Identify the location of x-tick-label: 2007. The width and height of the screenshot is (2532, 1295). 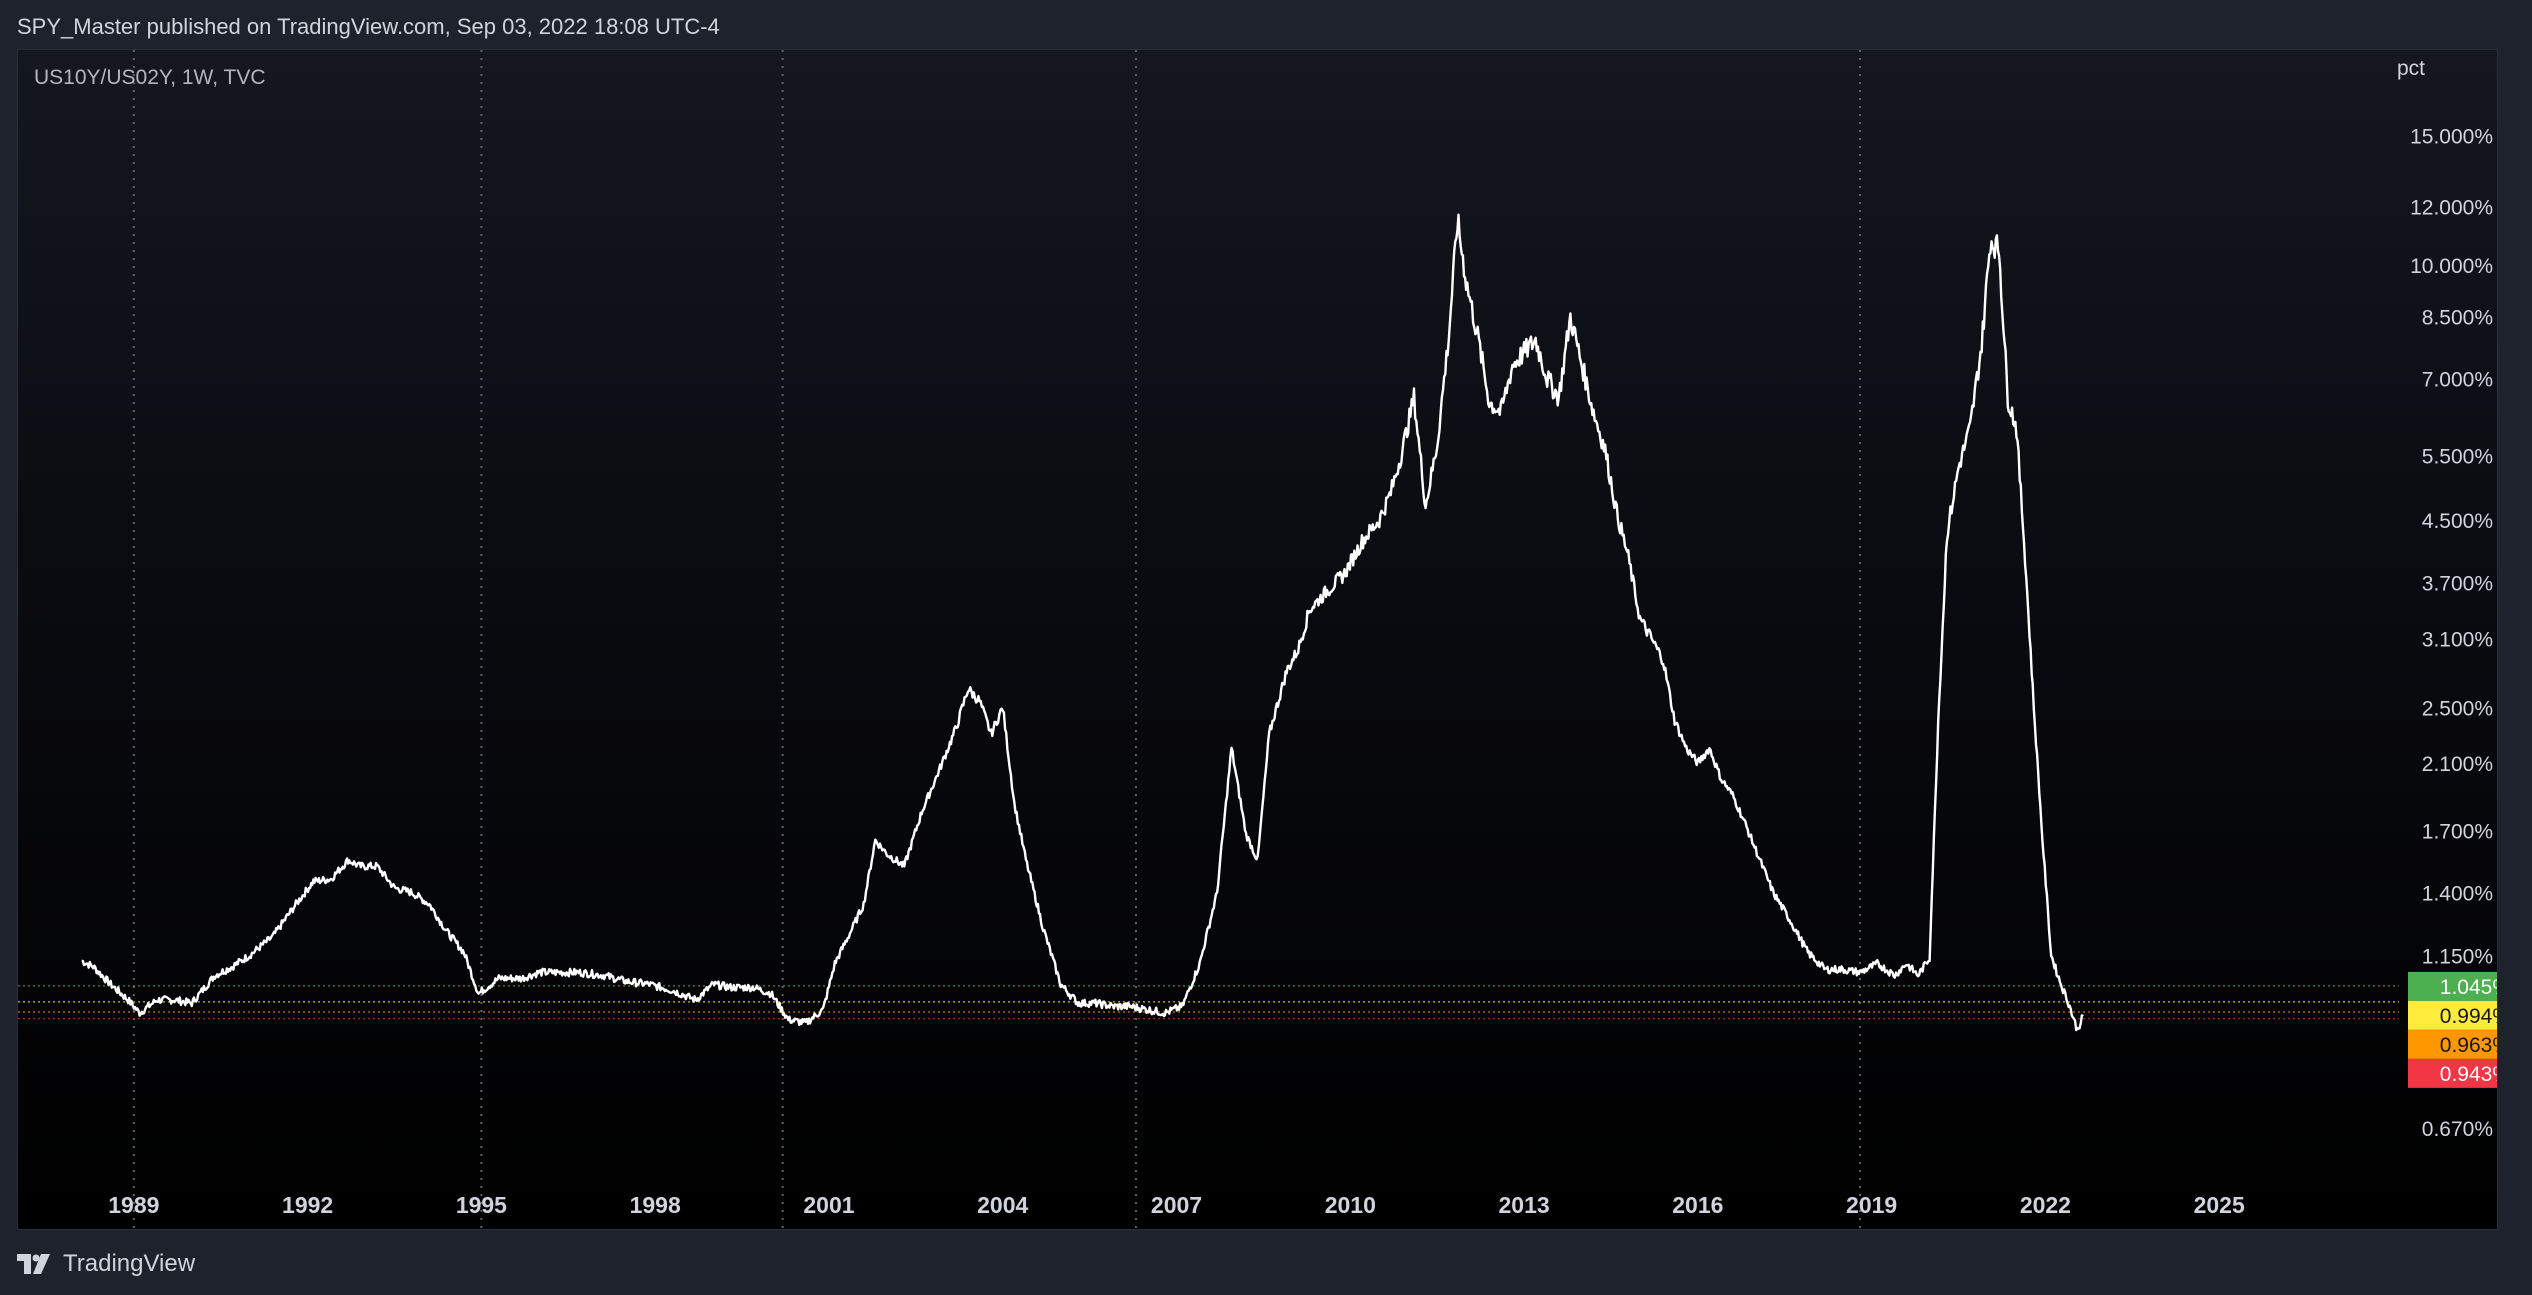
(1176, 1205).